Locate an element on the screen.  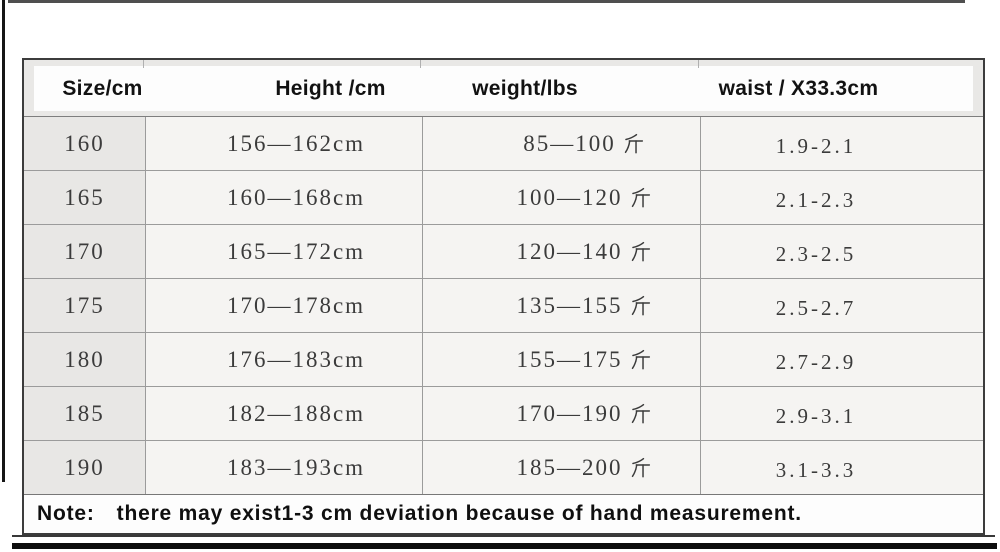
weight-cell: 155—175 is located at coordinates (561, 359).